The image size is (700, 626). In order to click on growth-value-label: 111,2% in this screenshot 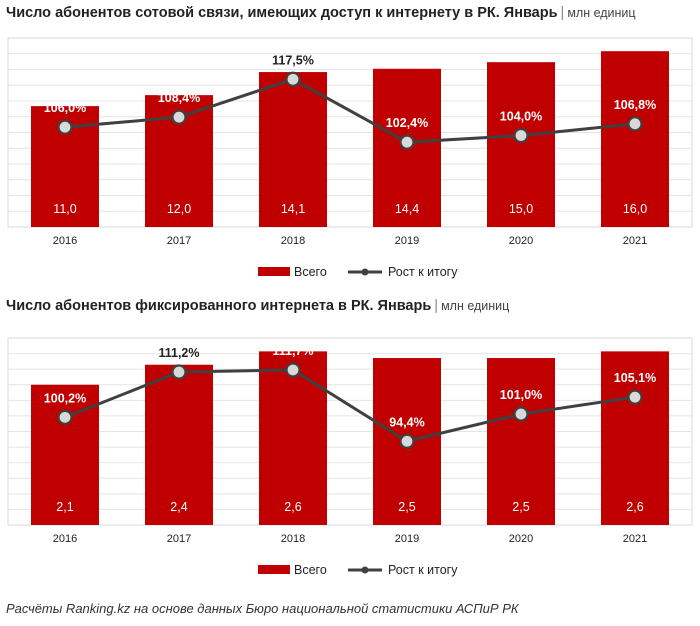, I will do `click(178, 353)`.